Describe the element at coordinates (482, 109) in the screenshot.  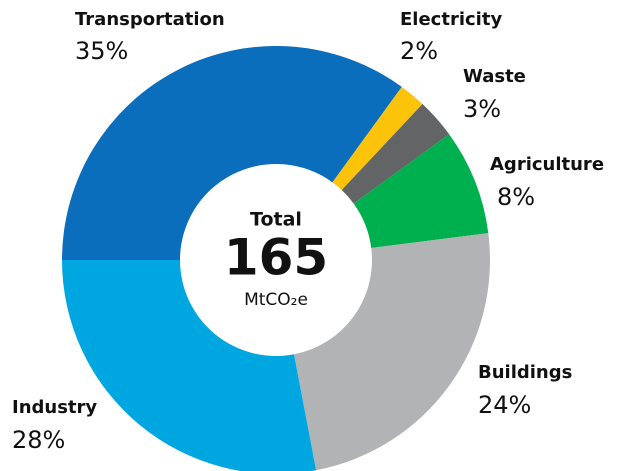
I see `slice-value: 3%` at that location.